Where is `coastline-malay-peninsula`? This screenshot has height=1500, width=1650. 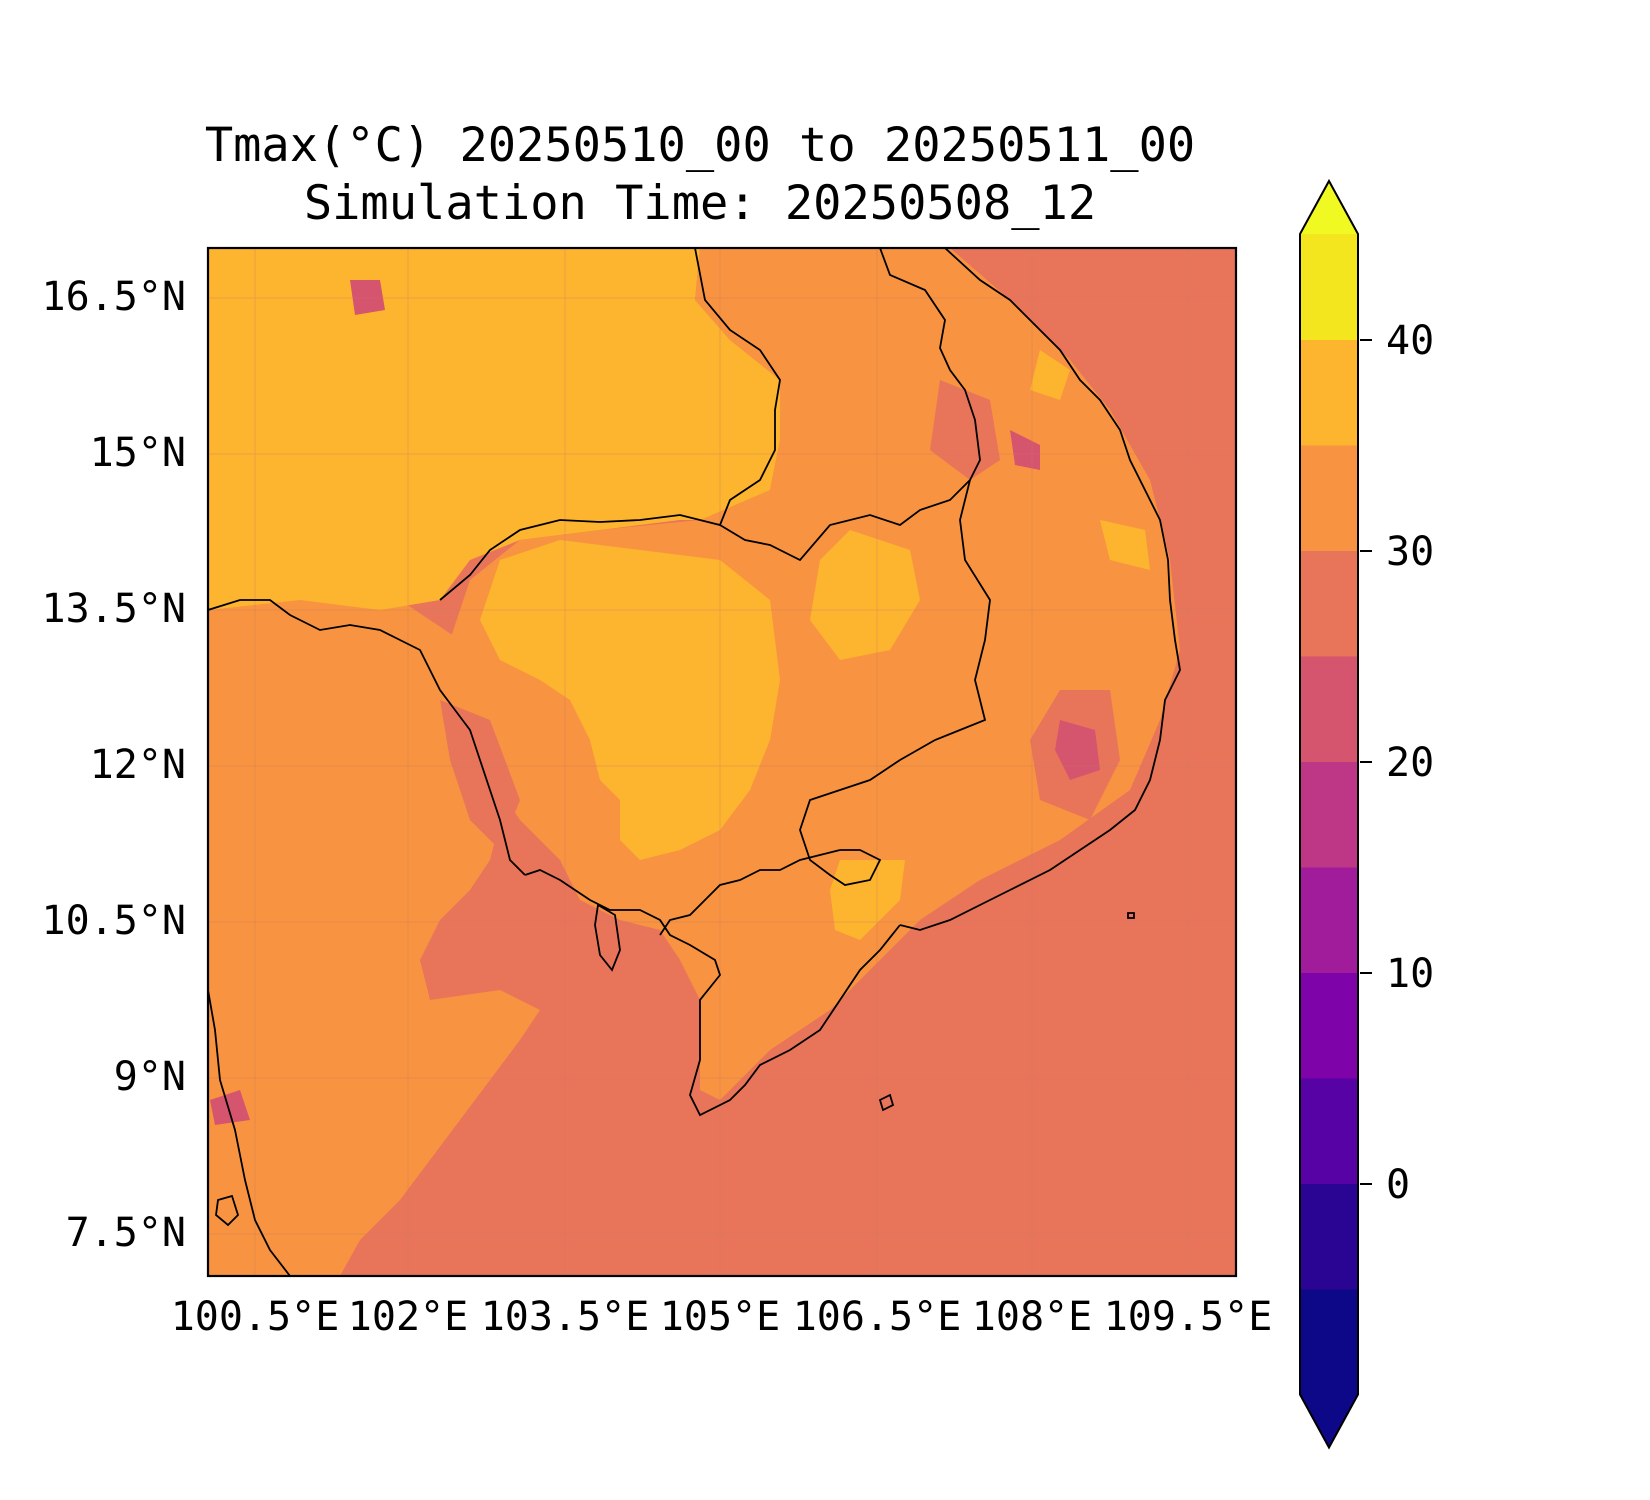 coastline-malay-peninsula is located at coordinates (249, 1132).